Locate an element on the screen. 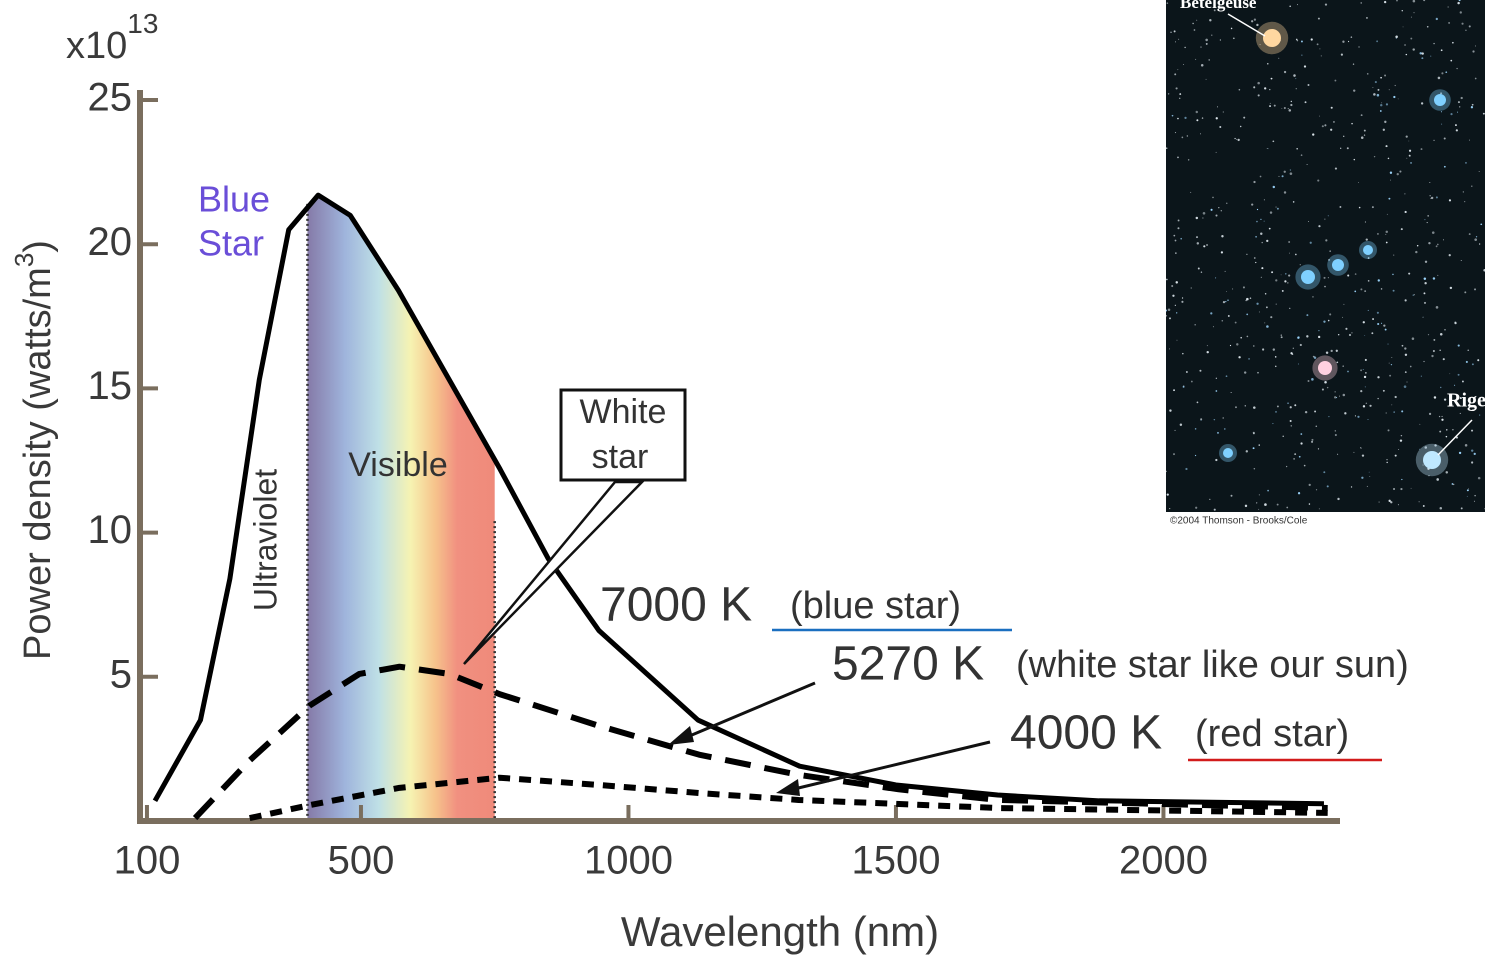 This screenshot has width=1485, height=966. x-tick-label: 500 is located at coordinates (361, 861).